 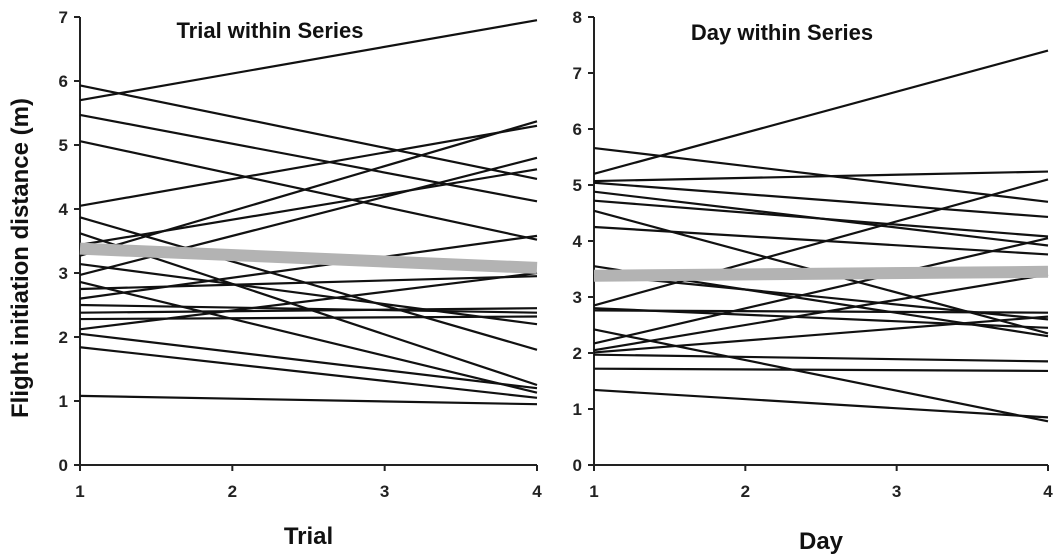 What do you see at coordinates (577, 17) in the screenshot?
I see `y-tick-label: 8` at bounding box center [577, 17].